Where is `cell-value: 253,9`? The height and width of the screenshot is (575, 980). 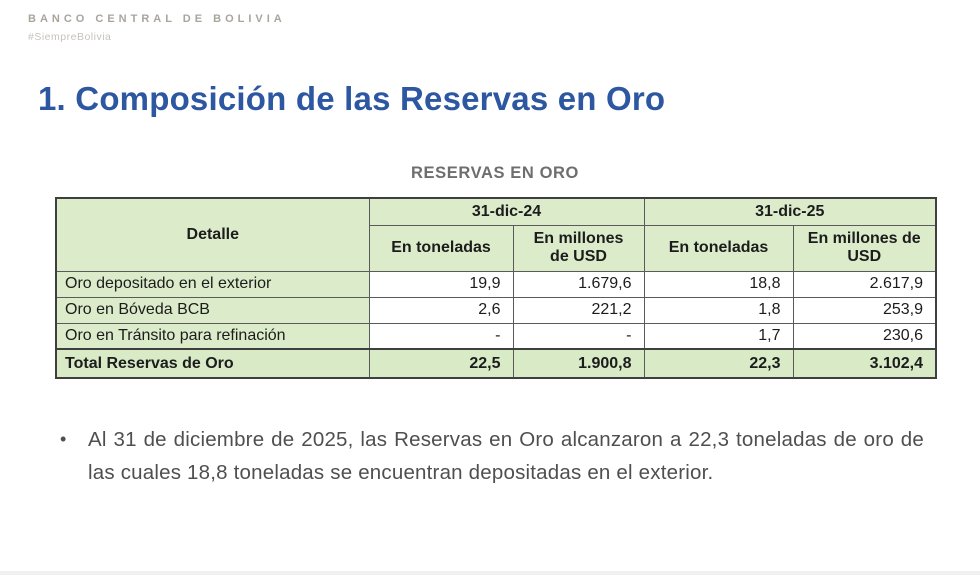
cell-value: 253,9 is located at coordinates (864, 310).